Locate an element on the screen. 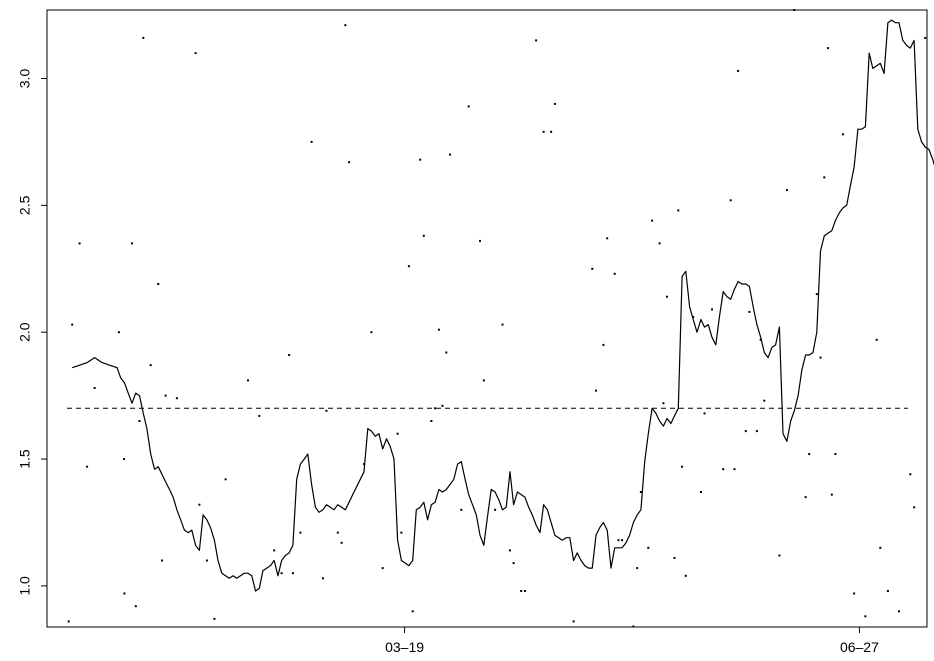 Image resolution: width=934 pixels, height=661 pixels. y-tick-label: 2.0 is located at coordinates (25, 332).